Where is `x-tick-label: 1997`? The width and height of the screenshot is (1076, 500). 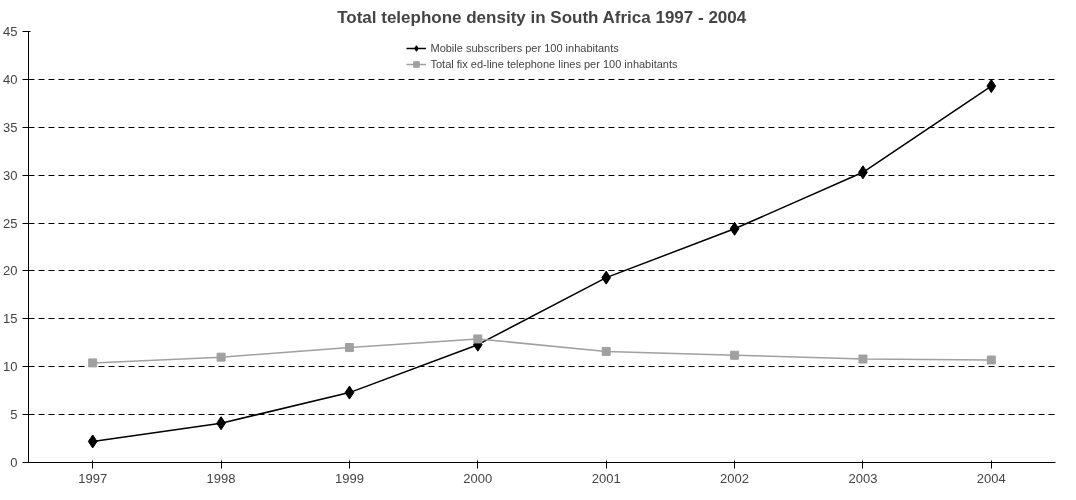 x-tick-label: 1997 is located at coordinates (93, 478).